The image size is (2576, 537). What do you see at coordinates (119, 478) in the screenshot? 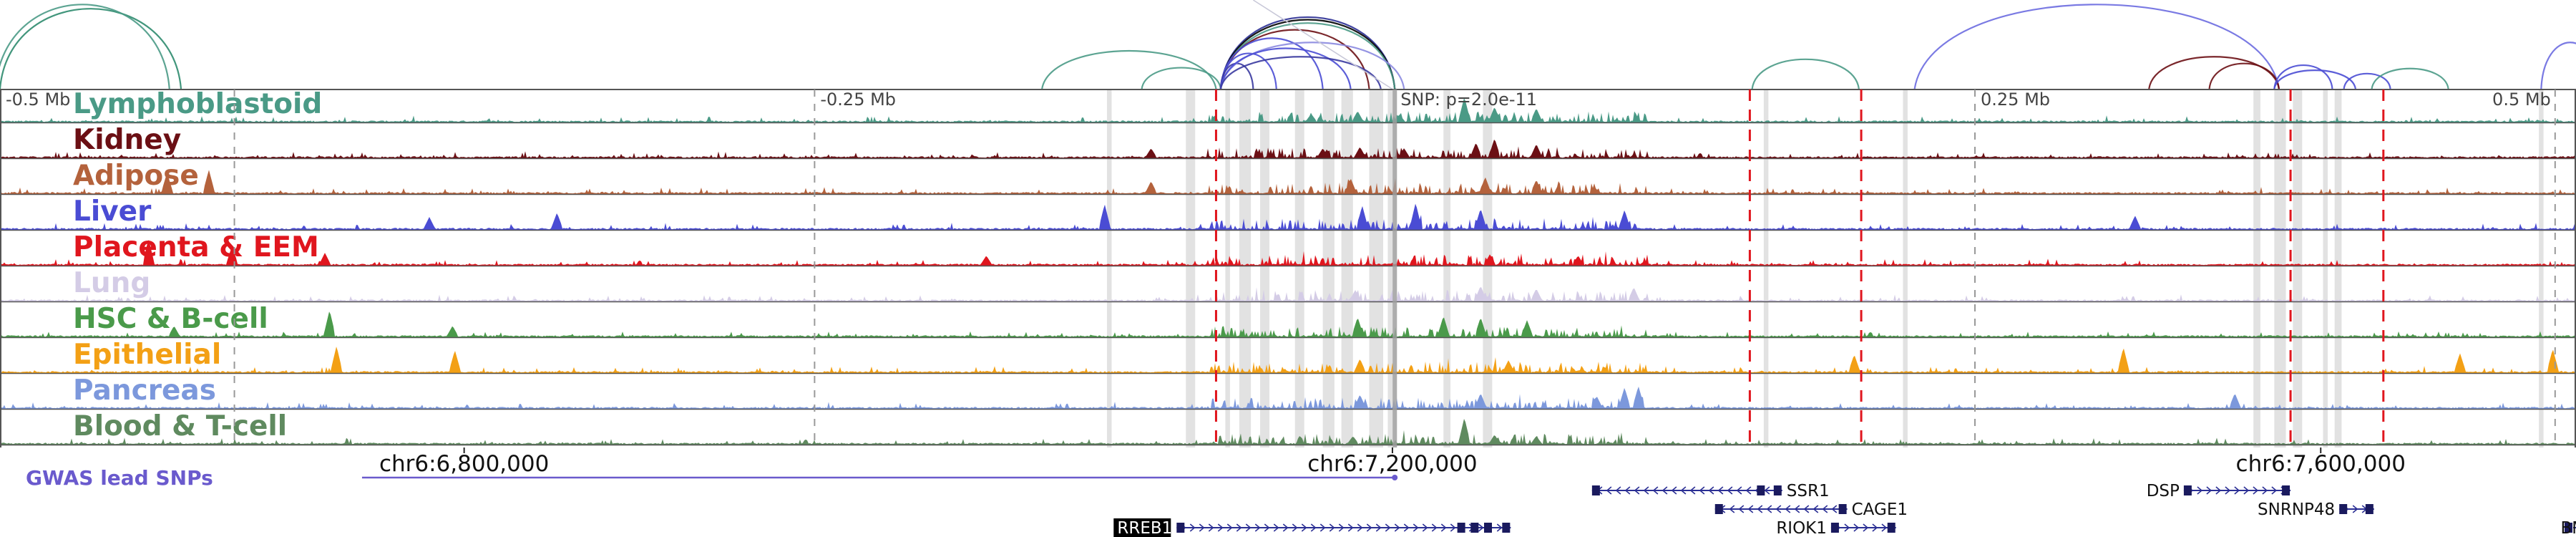
I see `gwas-label: GWAS lead SNPs` at bounding box center [119, 478].